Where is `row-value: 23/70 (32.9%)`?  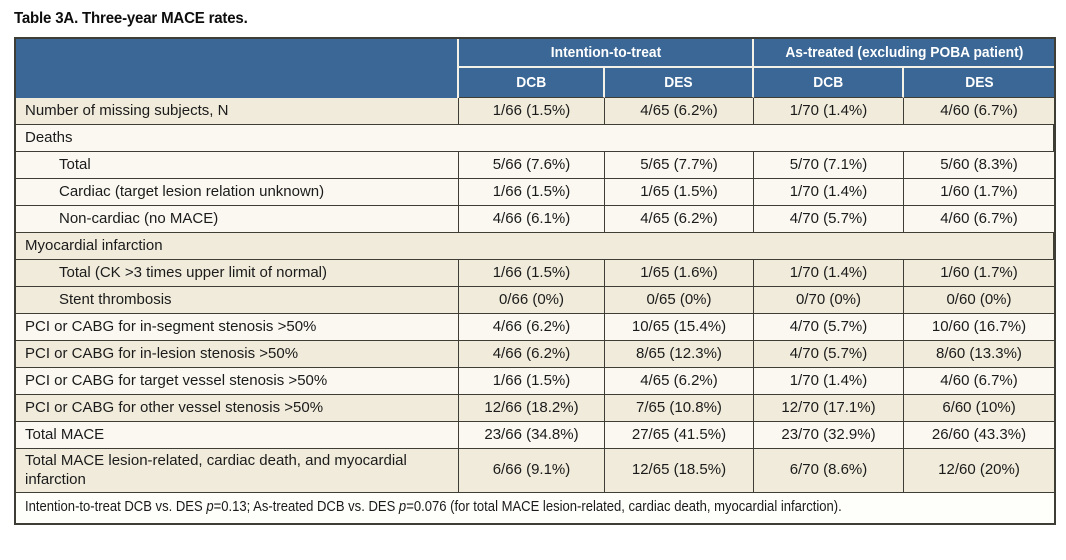 row-value: 23/70 (32.9%) is located at coordinates (829, 435).